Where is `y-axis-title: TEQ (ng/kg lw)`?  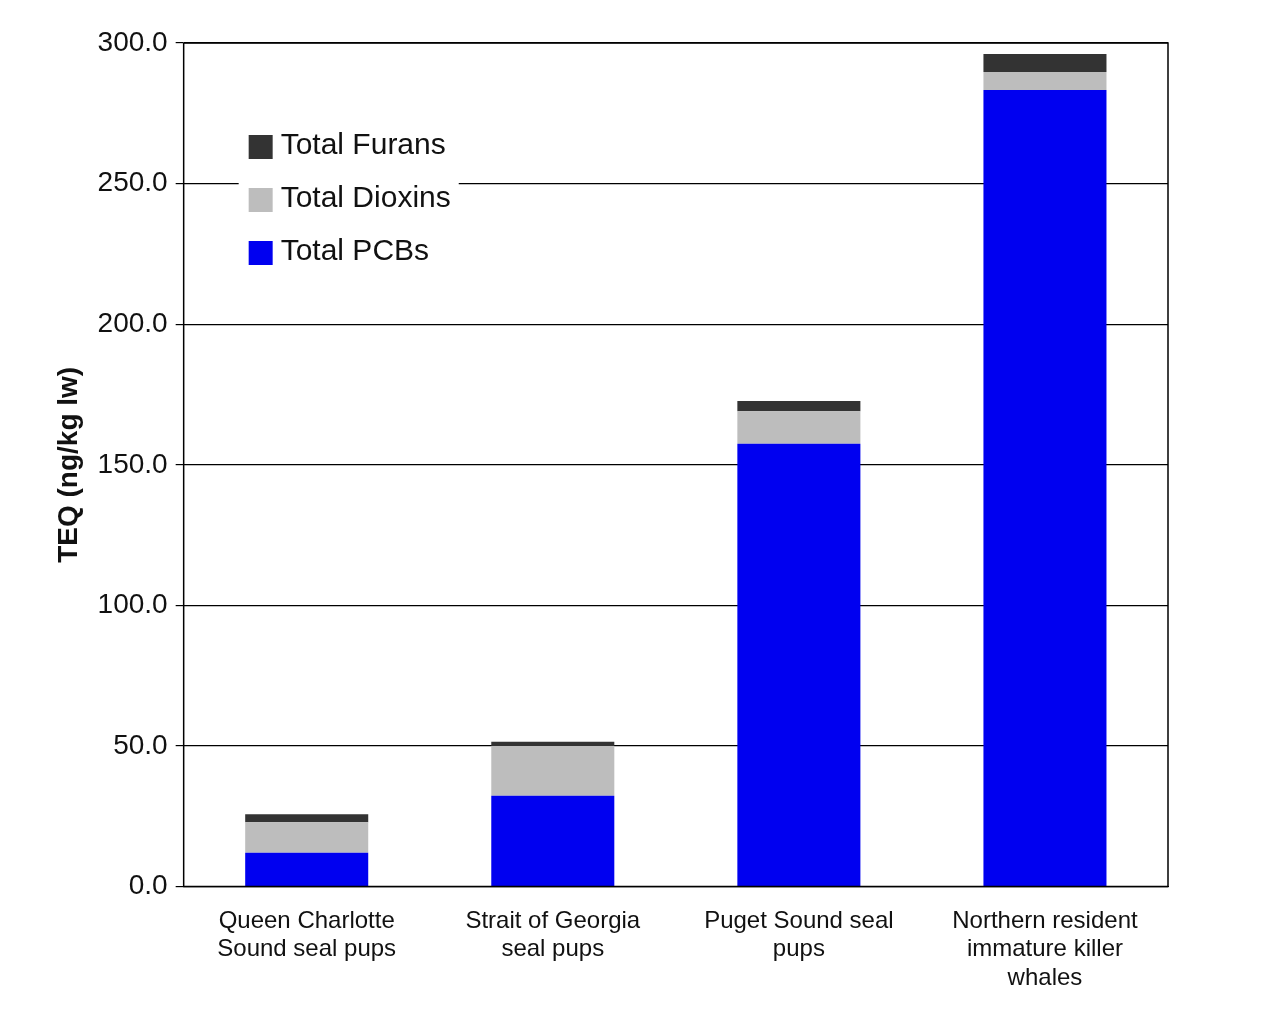
y-axis-title: TEQ (ng/kg lw) is located at coordinates (67, 464).